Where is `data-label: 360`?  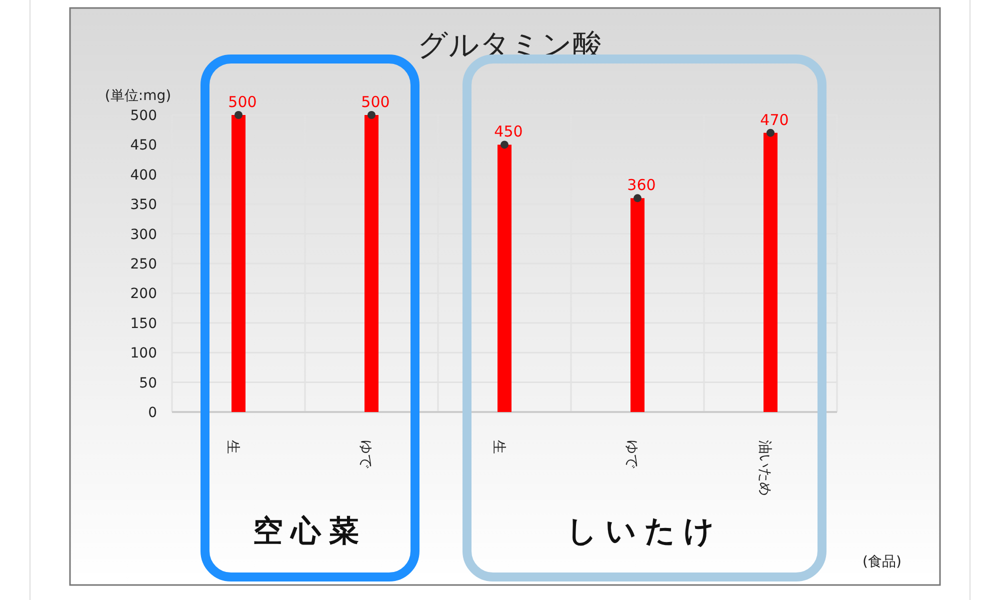 data-label: 360 is located at coordinates (641, 185).